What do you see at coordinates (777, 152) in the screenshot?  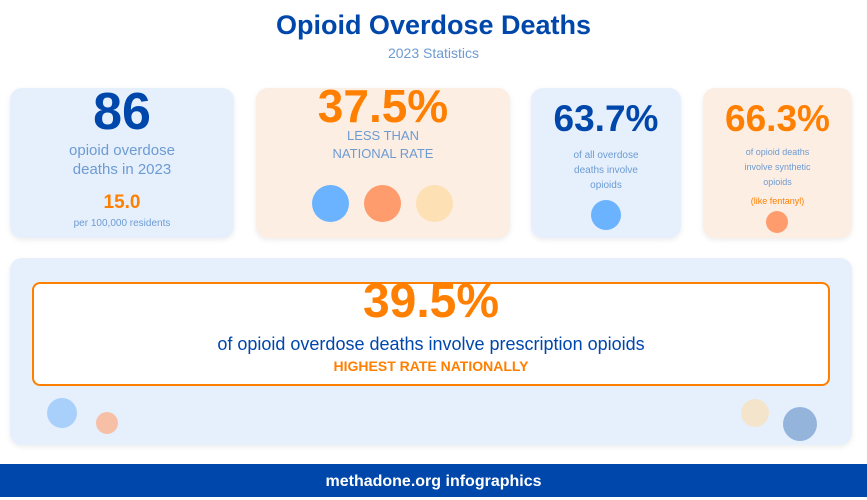 I see `synthetic-label-1: of opioid deaths` at bounding box center [777, 152].